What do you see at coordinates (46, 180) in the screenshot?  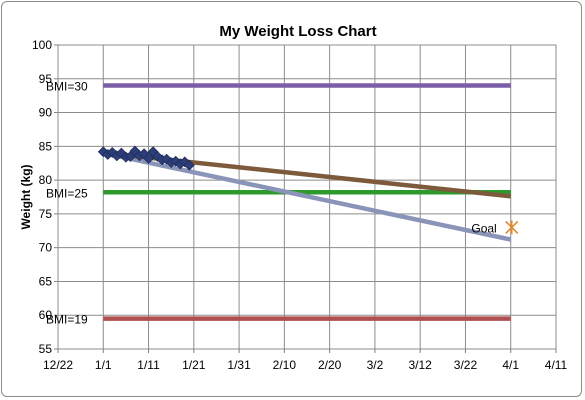 I see `y-tick-label: 80` at bounding box center [46, 180].